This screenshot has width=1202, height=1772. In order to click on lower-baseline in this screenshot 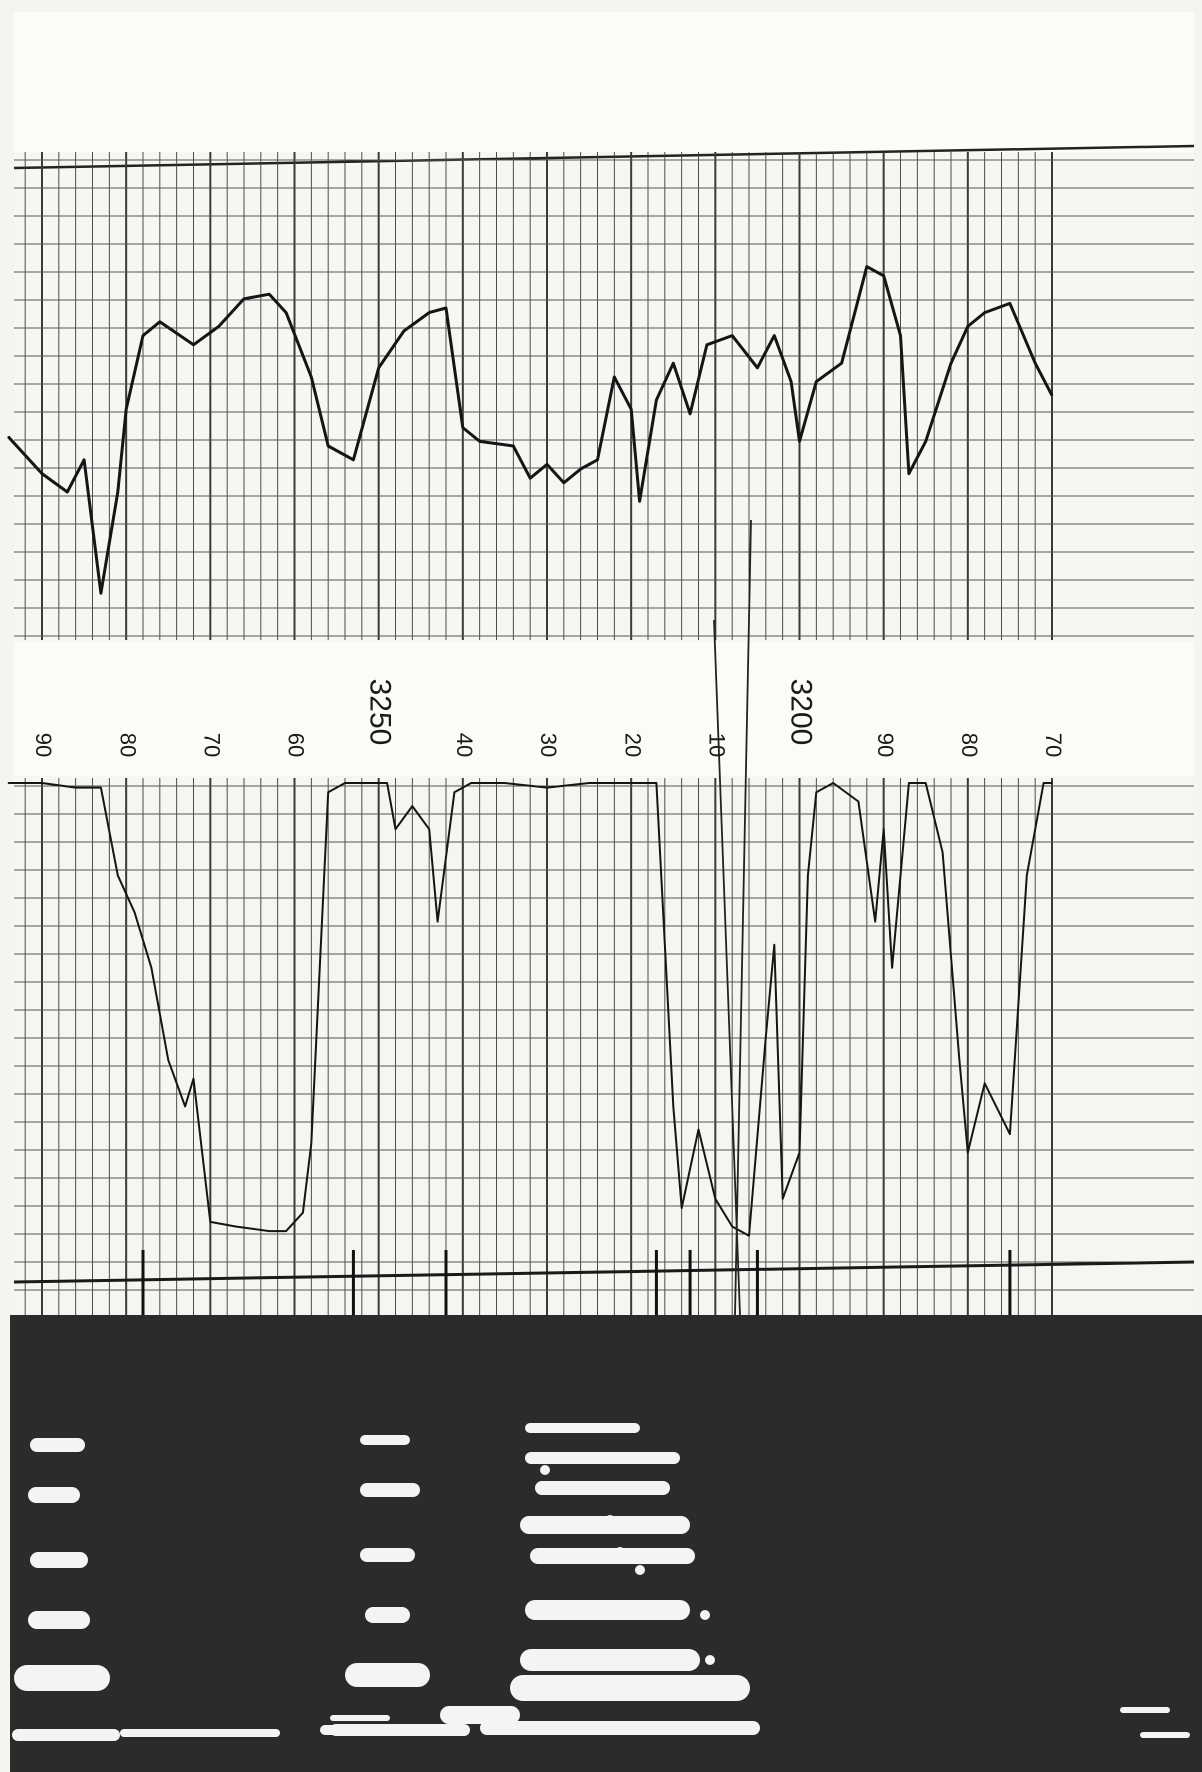, I will do `click(604, 1272)`.